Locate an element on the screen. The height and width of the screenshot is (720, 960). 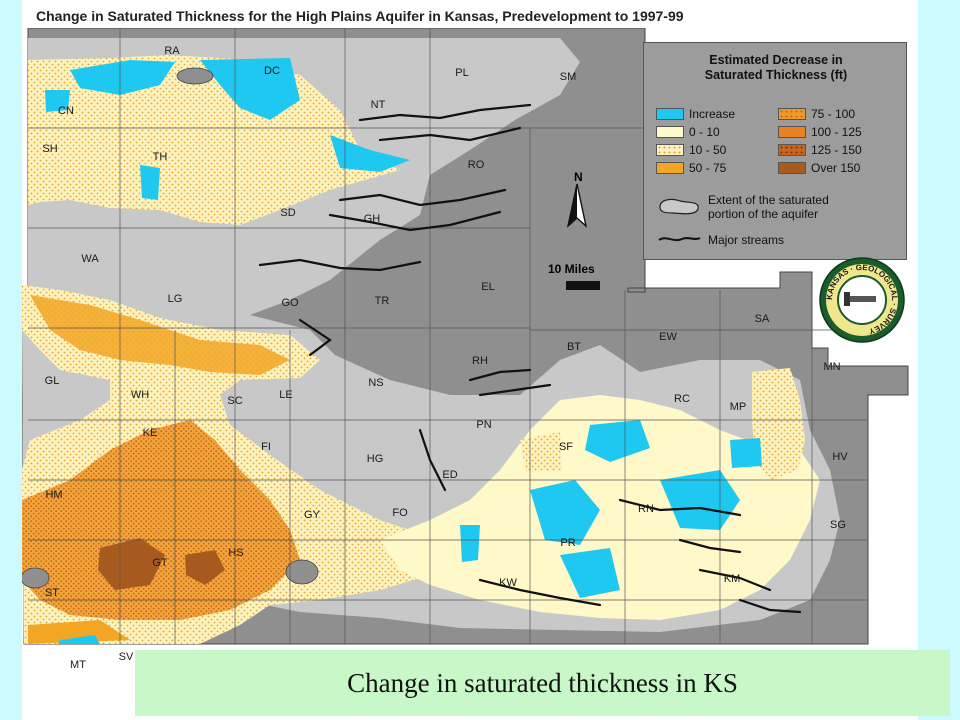
county-label-mt: MT is located at coordinates (78, 665).